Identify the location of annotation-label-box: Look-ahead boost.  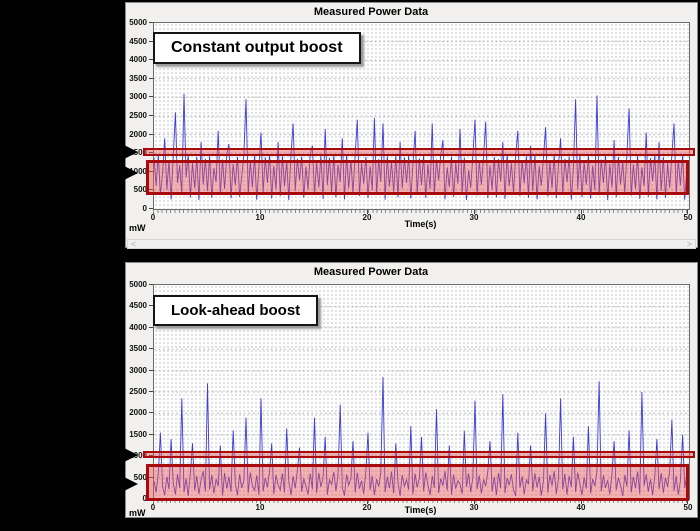
(236, 310).